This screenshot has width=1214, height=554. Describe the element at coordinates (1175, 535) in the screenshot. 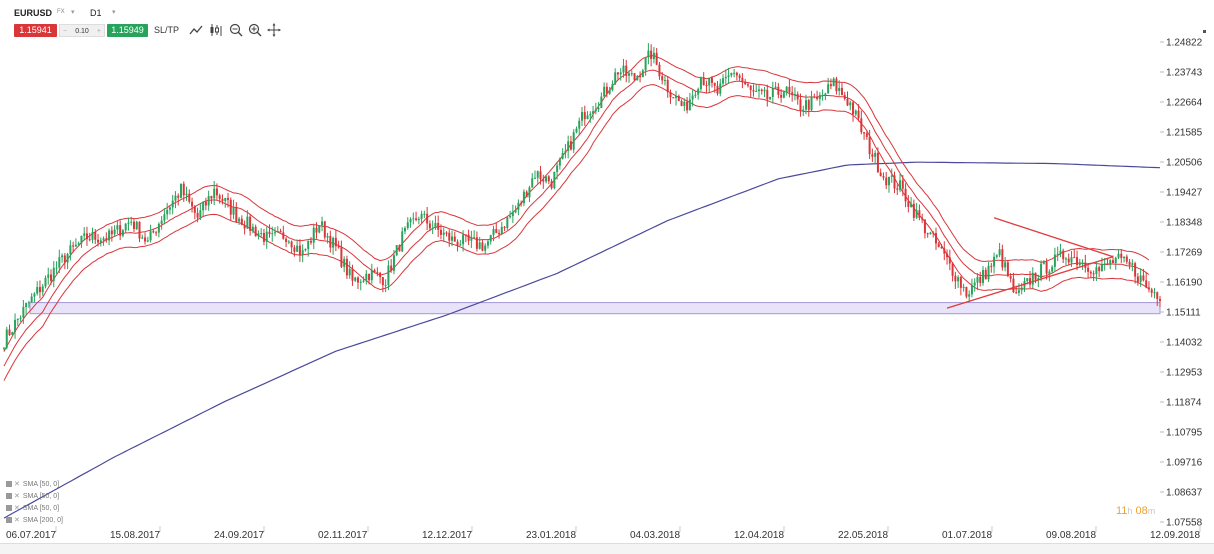

I see `x-tick-label: 12.09.2018` at that location.